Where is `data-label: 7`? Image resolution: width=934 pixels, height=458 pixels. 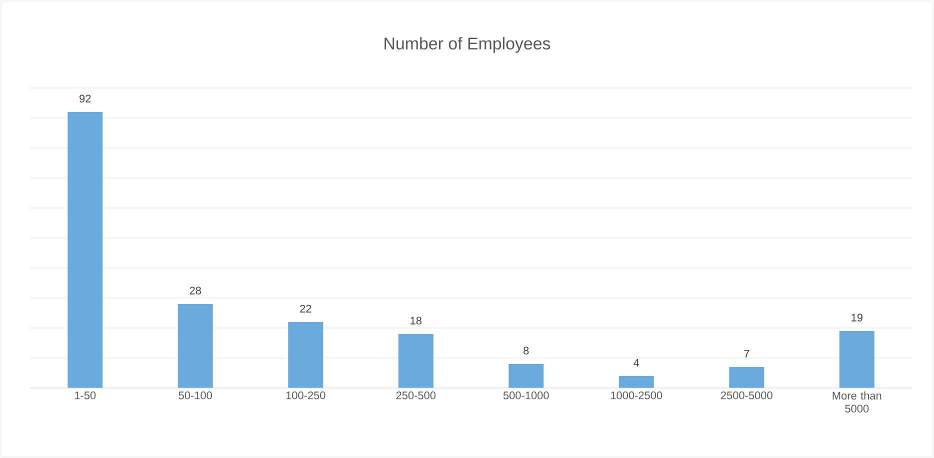 data-label: 7 is located at coordinates (747, 354).